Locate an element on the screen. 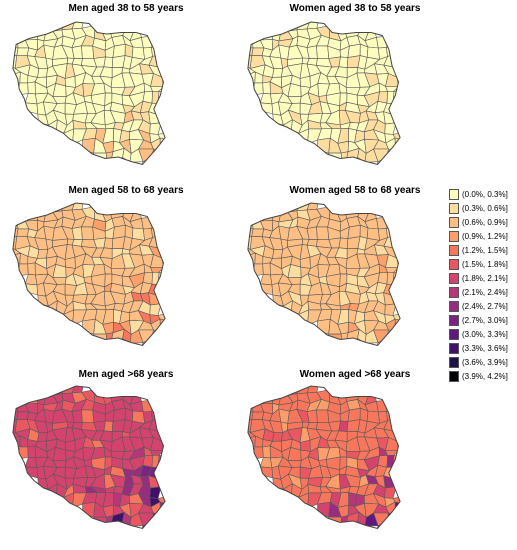 This screenshot has width=517, height=550. legend-item: (3.9%, 4.2%] is located at coordinates (483, 377).